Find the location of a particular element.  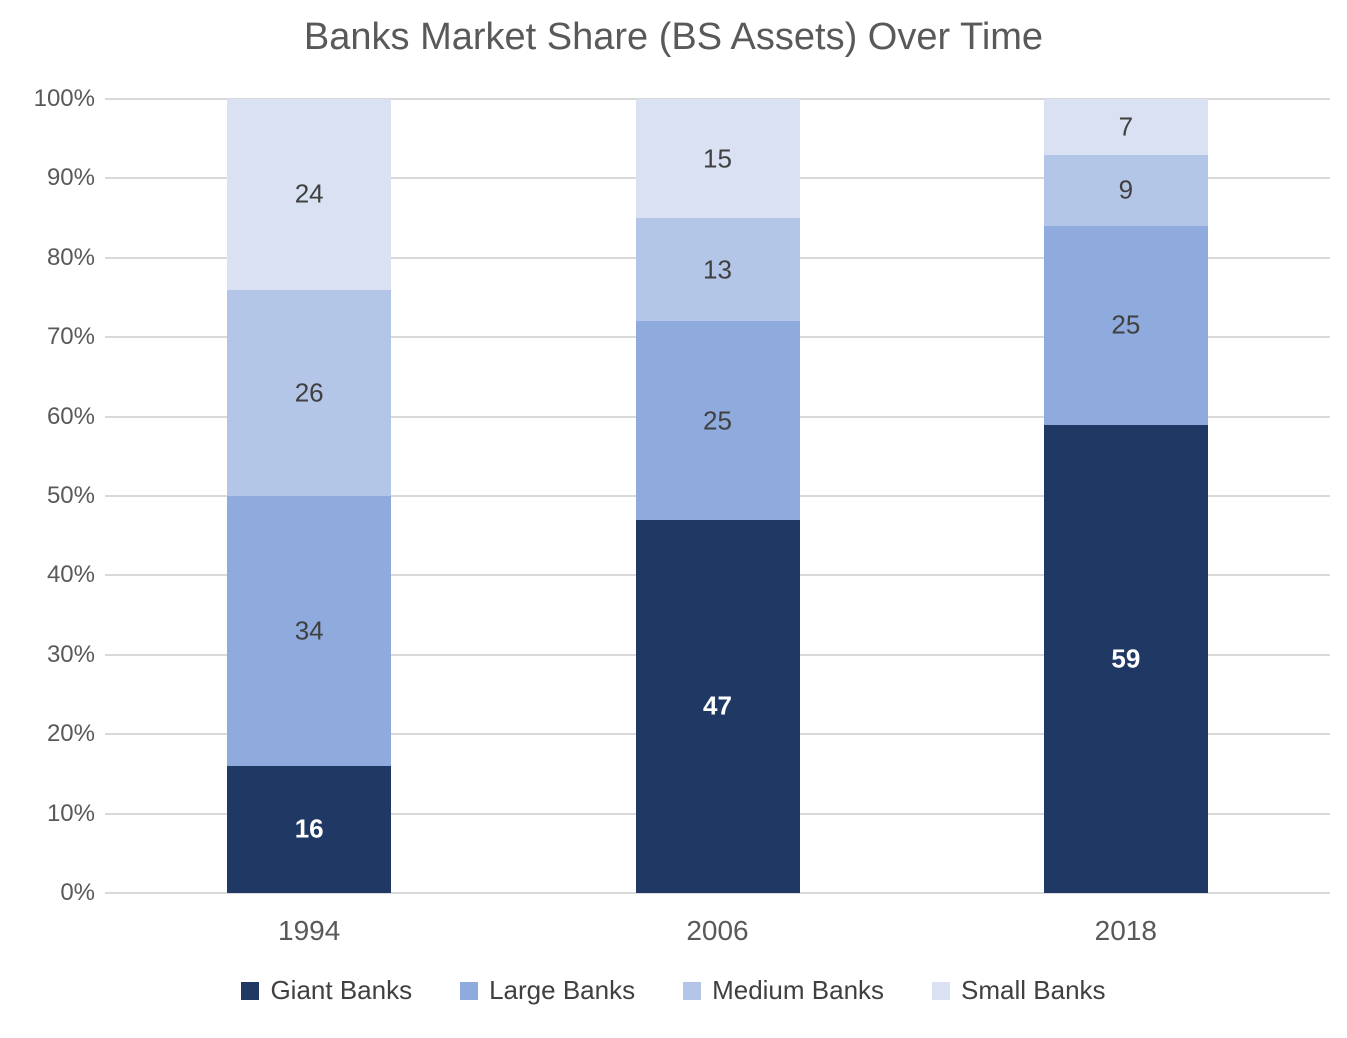

legend-item-small-banks: Small Banks is located at coordinates (1019, 990).